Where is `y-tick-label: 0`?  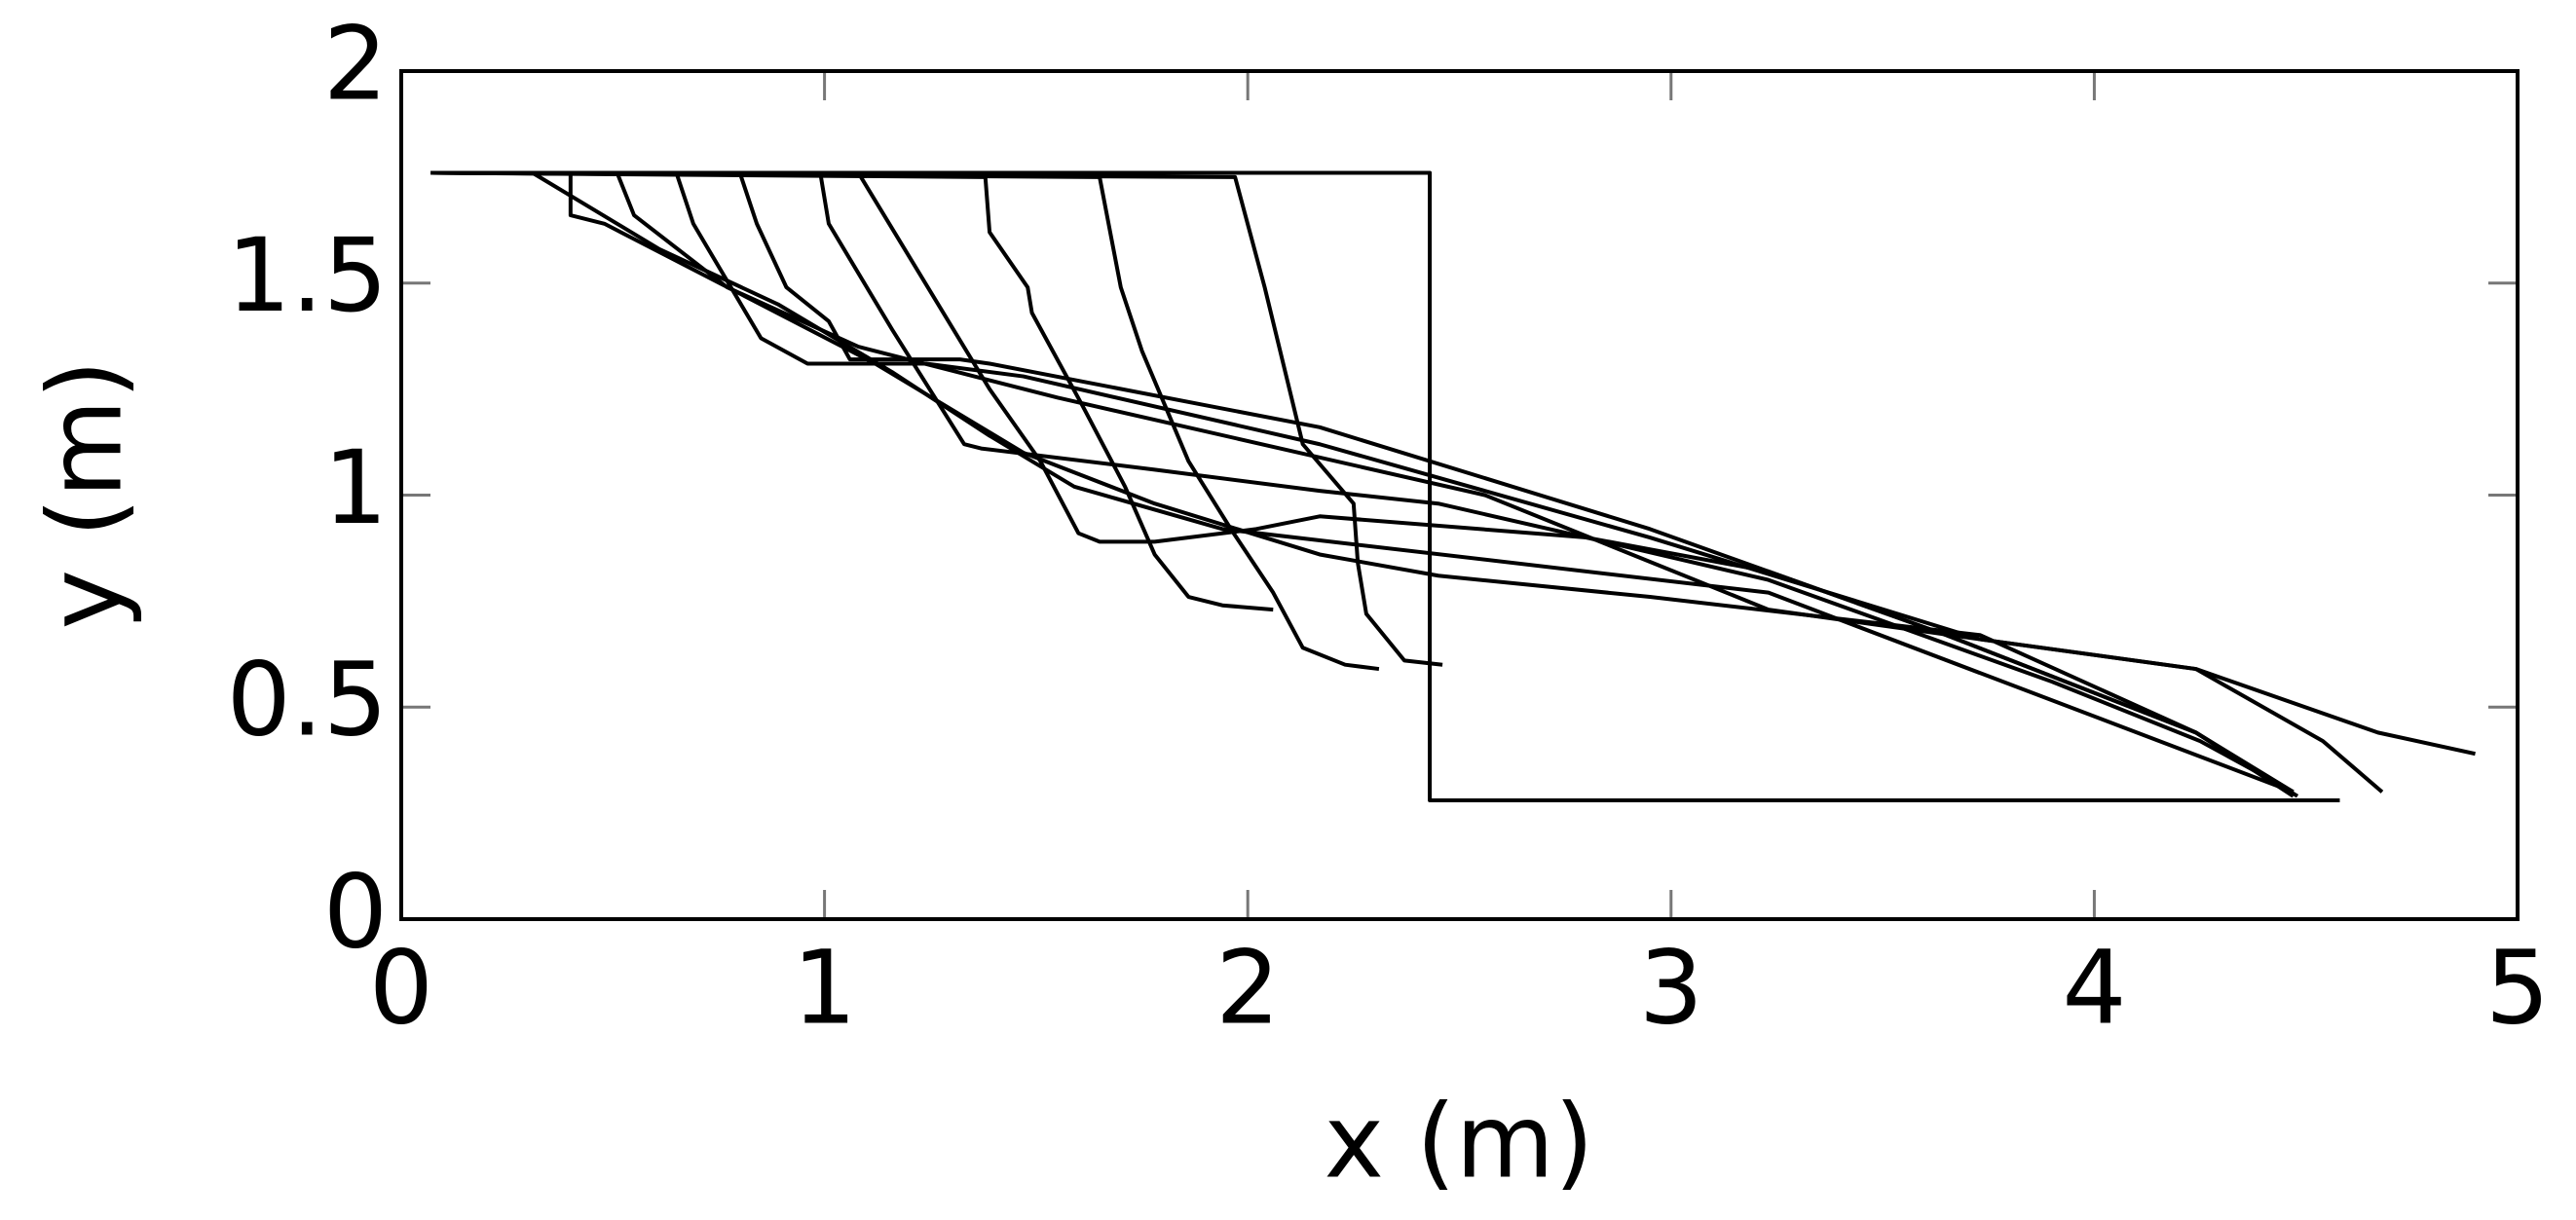
y-tick-label: 0 is located at coordinates (355, 911).